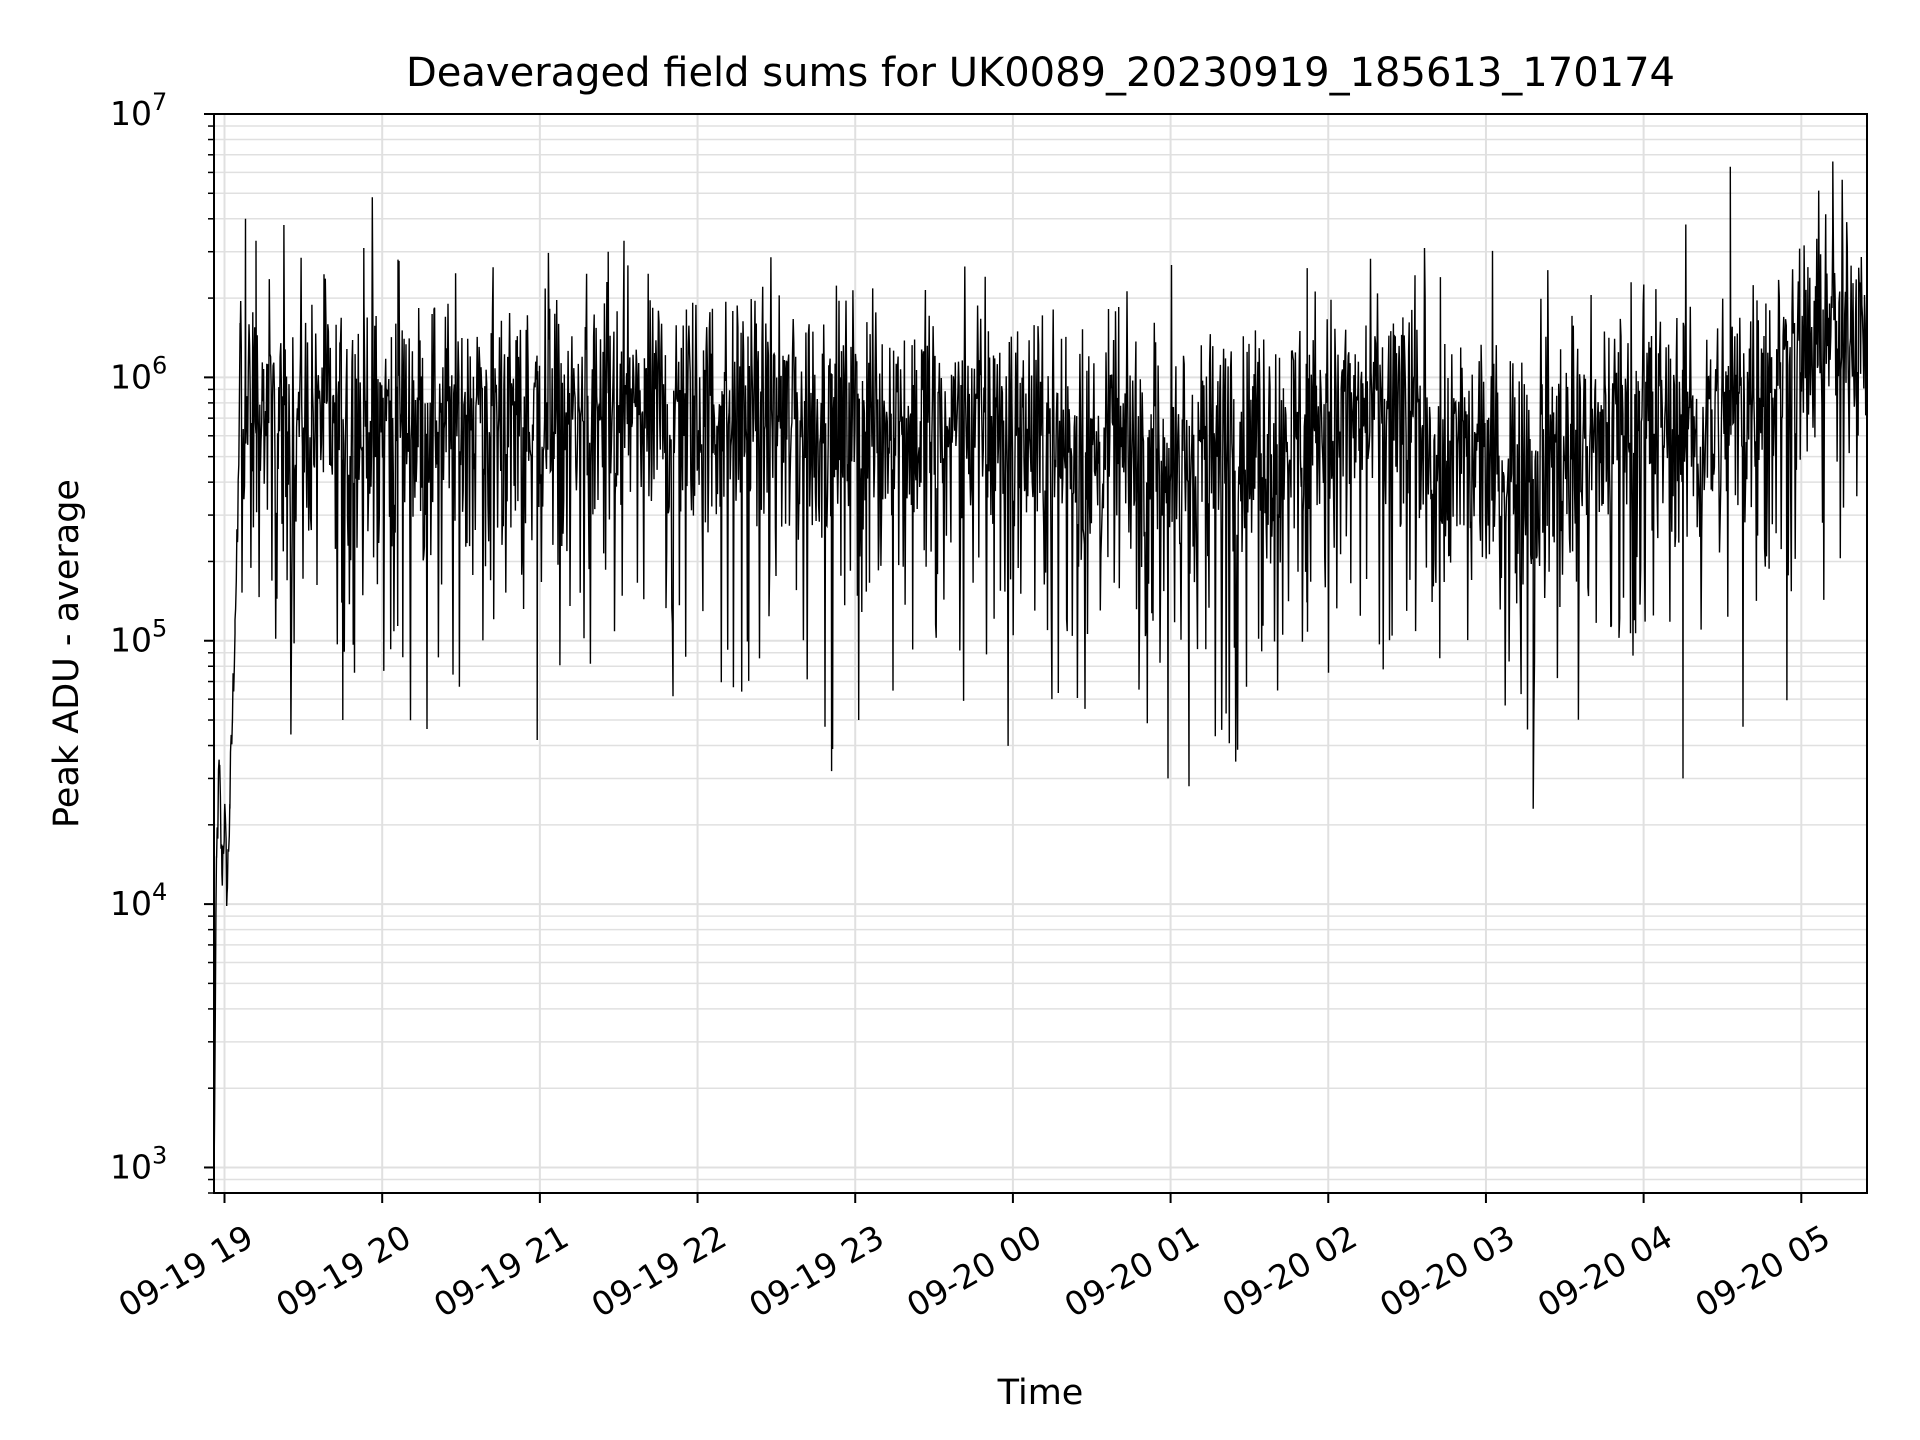 This screenshot has height=1440, width=1920. Describe the element at coordinates (159, 629) in the screenshot. I see `y-tick-exponent: 5` at that location.